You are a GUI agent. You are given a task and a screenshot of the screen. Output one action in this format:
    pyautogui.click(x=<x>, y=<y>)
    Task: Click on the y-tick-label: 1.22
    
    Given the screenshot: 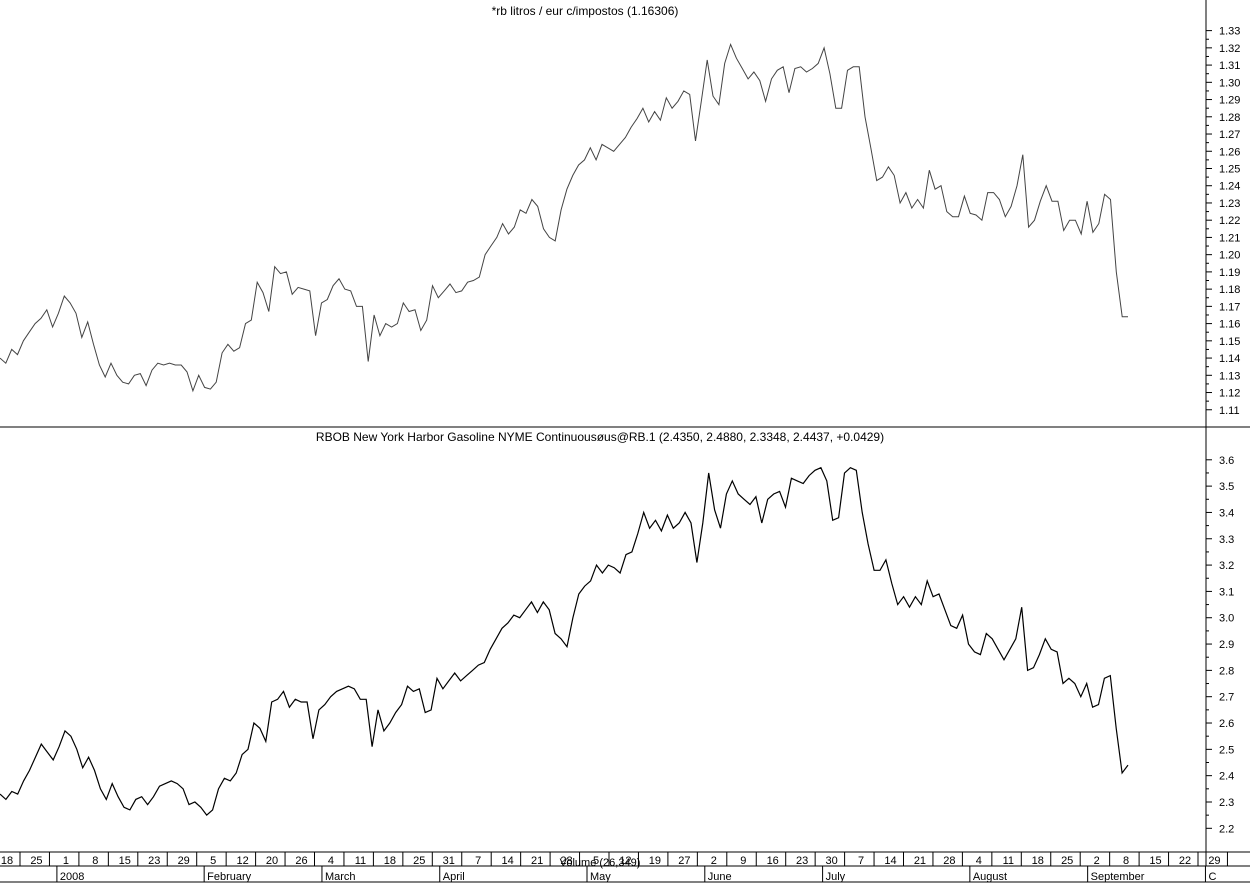 What is the action you would take?
    pyautogui.click(x=1229, y=221)
    